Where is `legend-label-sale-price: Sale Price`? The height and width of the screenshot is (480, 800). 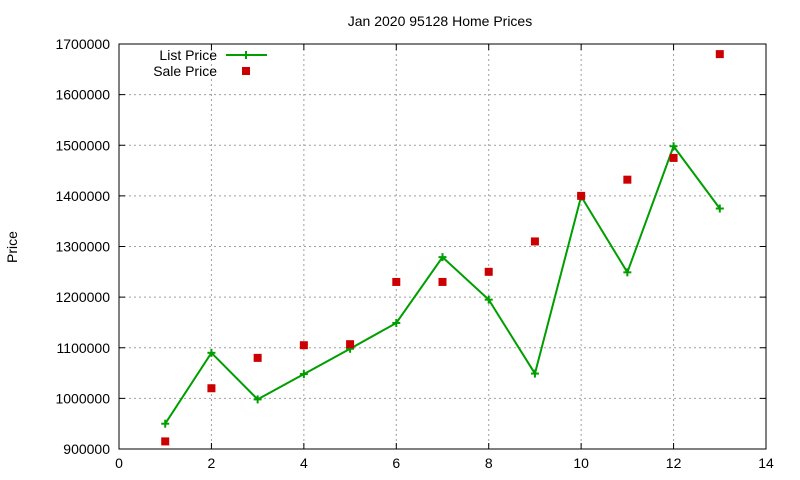
legend-label-sale-price: Sale Price is located at coordinates (185, 71).